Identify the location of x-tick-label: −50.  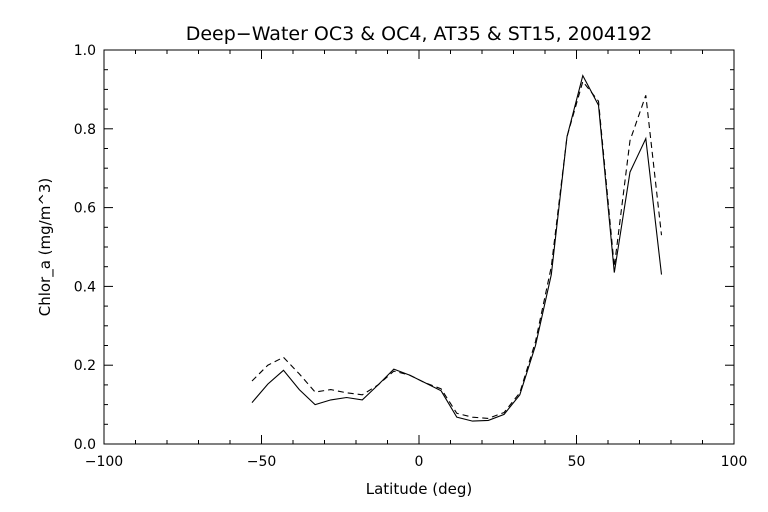
(262, 462).